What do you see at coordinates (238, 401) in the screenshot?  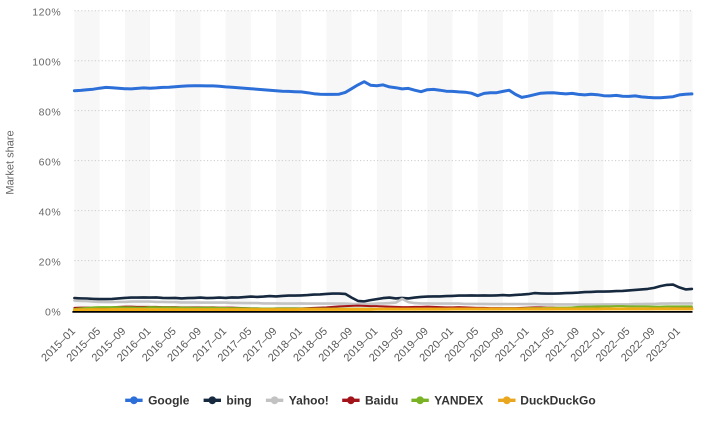 I see `svg-text: bing` at bounding box center [238, 401].